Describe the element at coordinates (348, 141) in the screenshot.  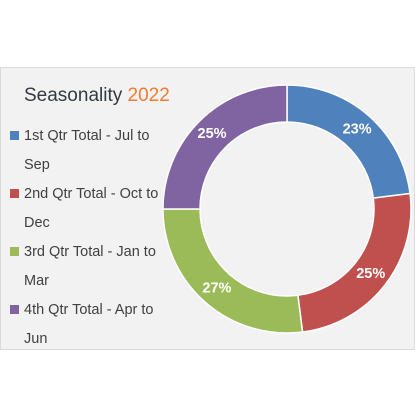
I see `donut-slice-q1` at that location.